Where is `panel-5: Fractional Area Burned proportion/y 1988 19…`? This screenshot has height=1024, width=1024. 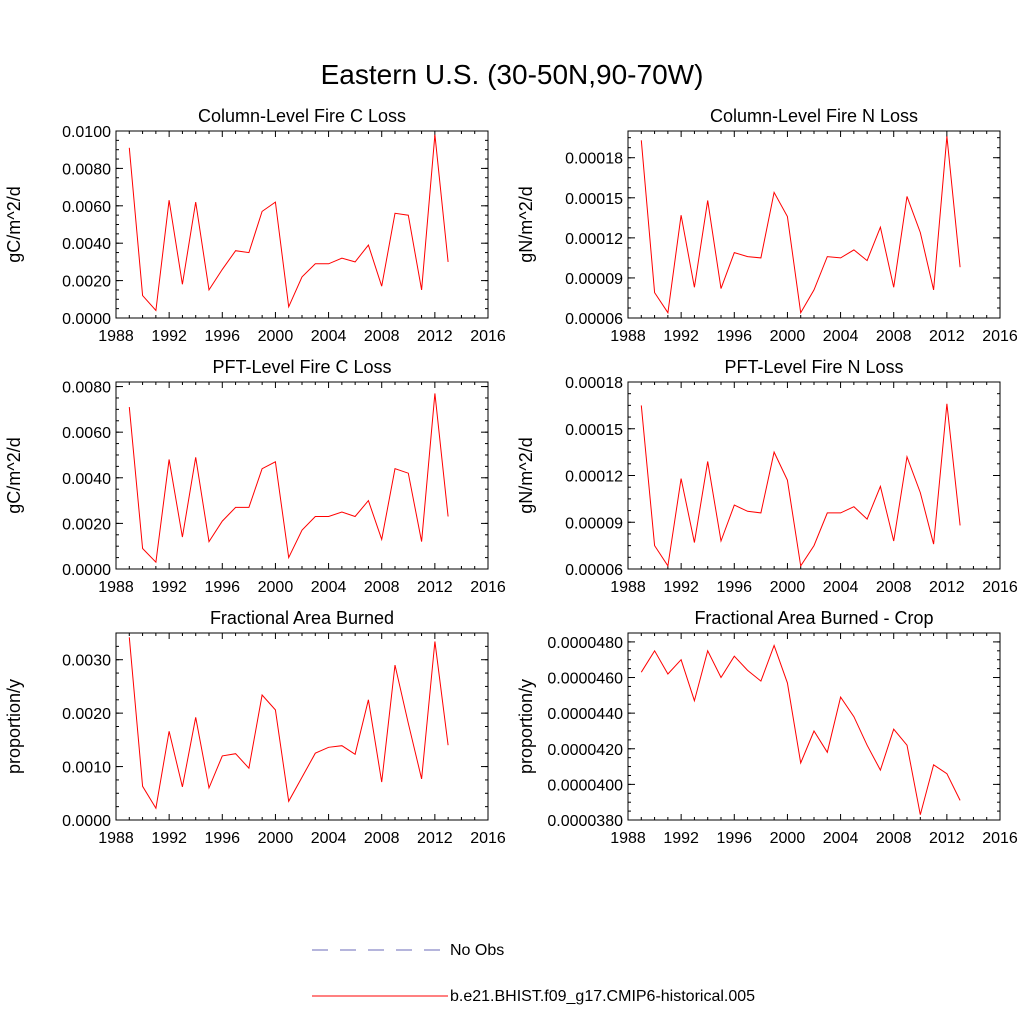 panel-5: Fractional Area Burned proportion/y 1988 19… is located at coordinates (255, 727).